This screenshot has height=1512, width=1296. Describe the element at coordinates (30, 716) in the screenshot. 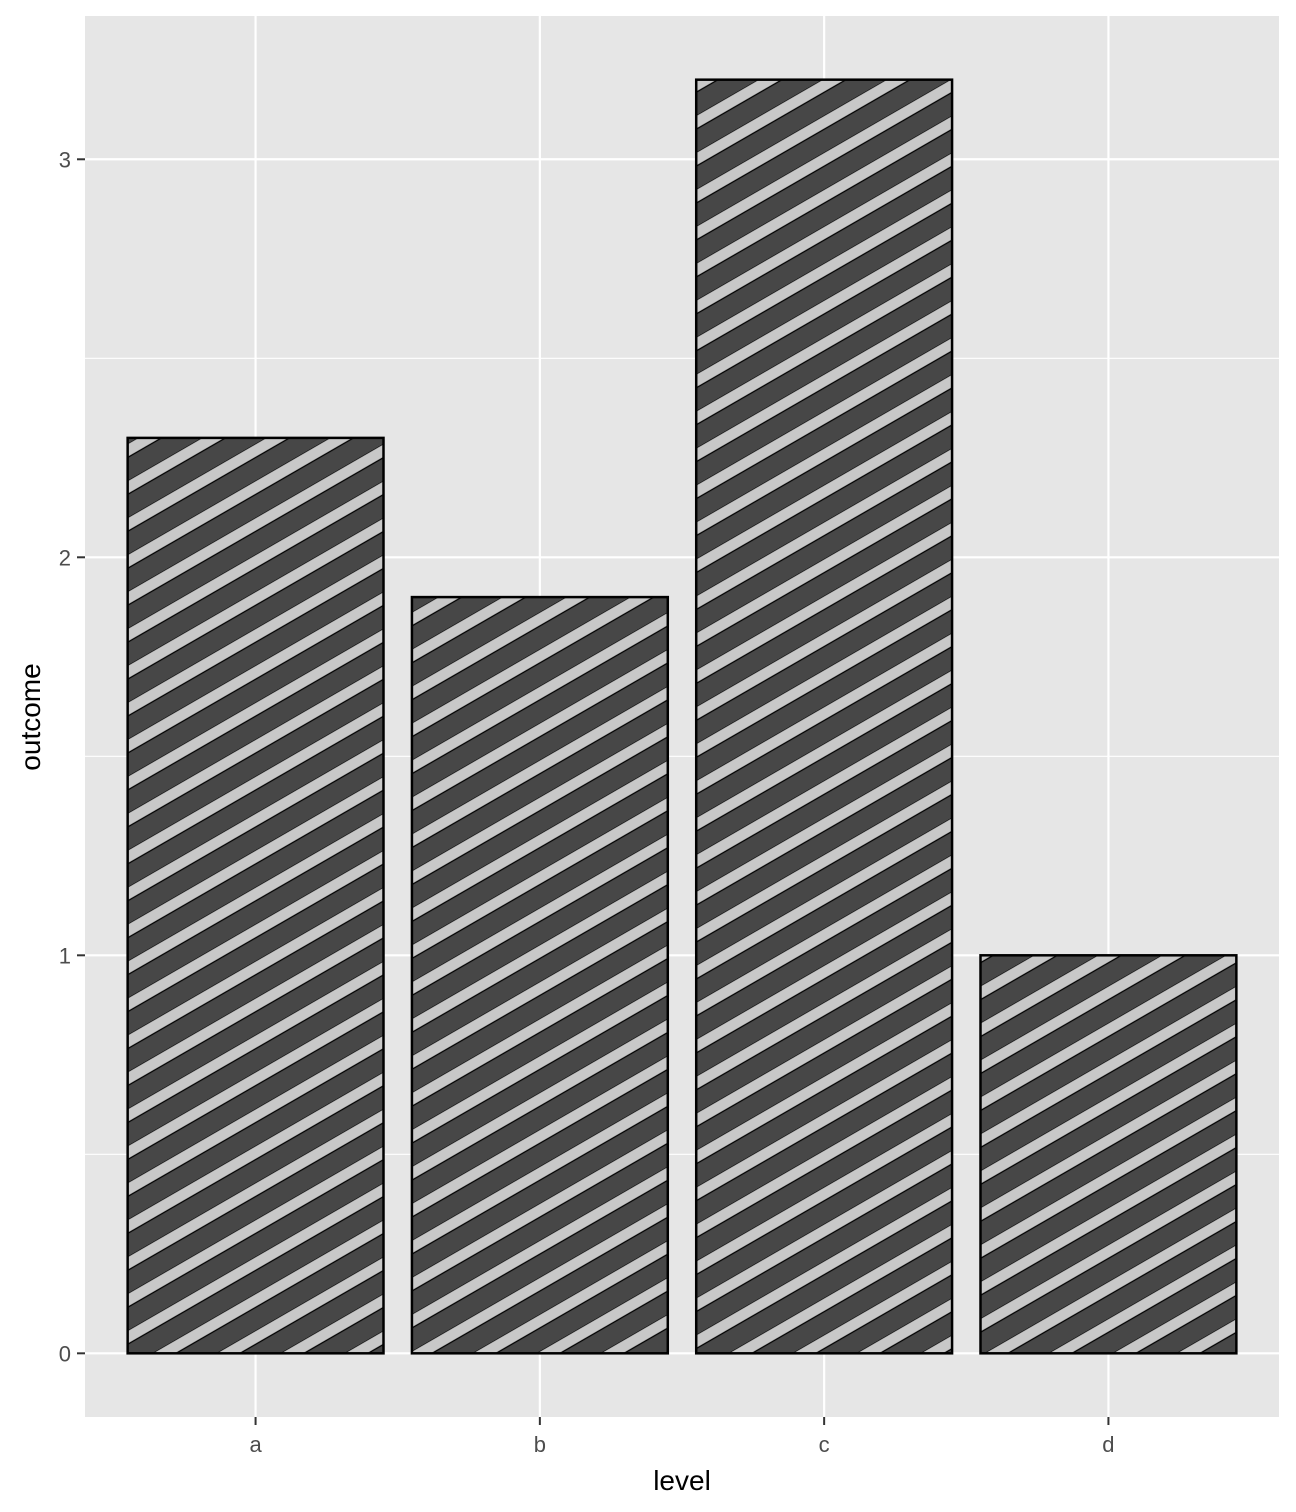

I see `y-axis-title: outcome` at that location.